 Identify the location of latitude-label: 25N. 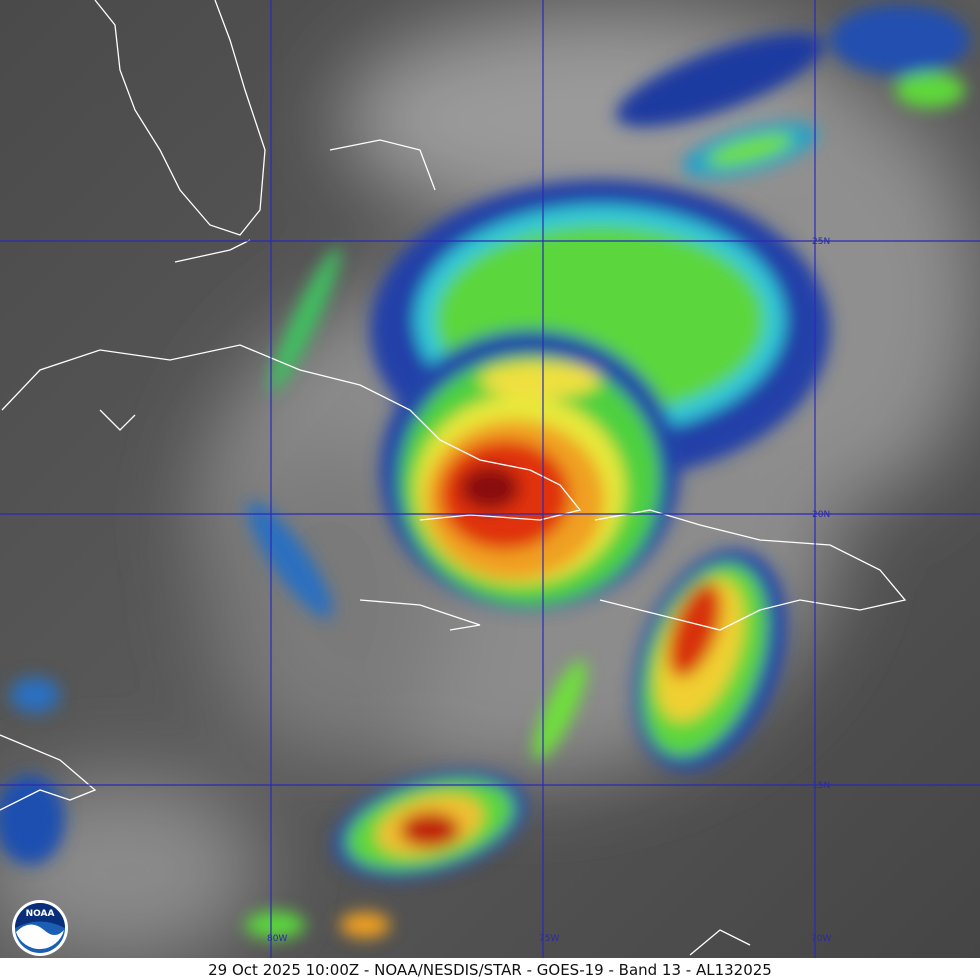
(821, 242).